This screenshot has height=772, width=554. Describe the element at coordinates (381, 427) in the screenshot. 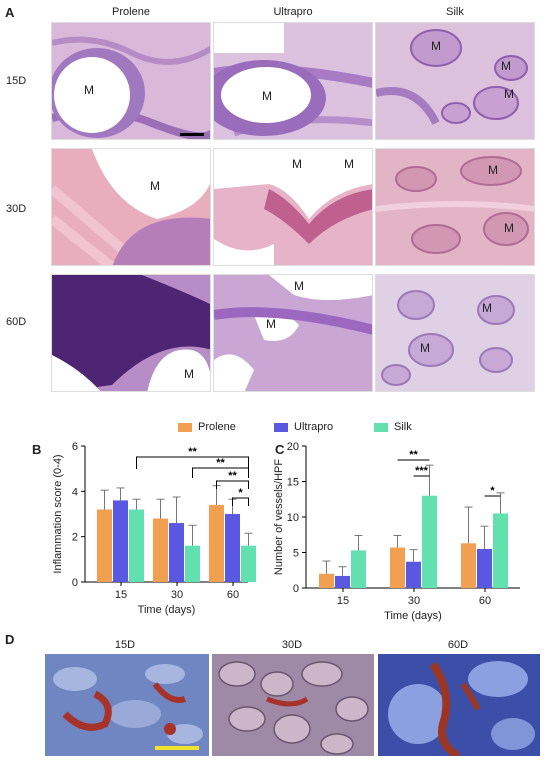

I see `legend-swatch-silk` at that location.